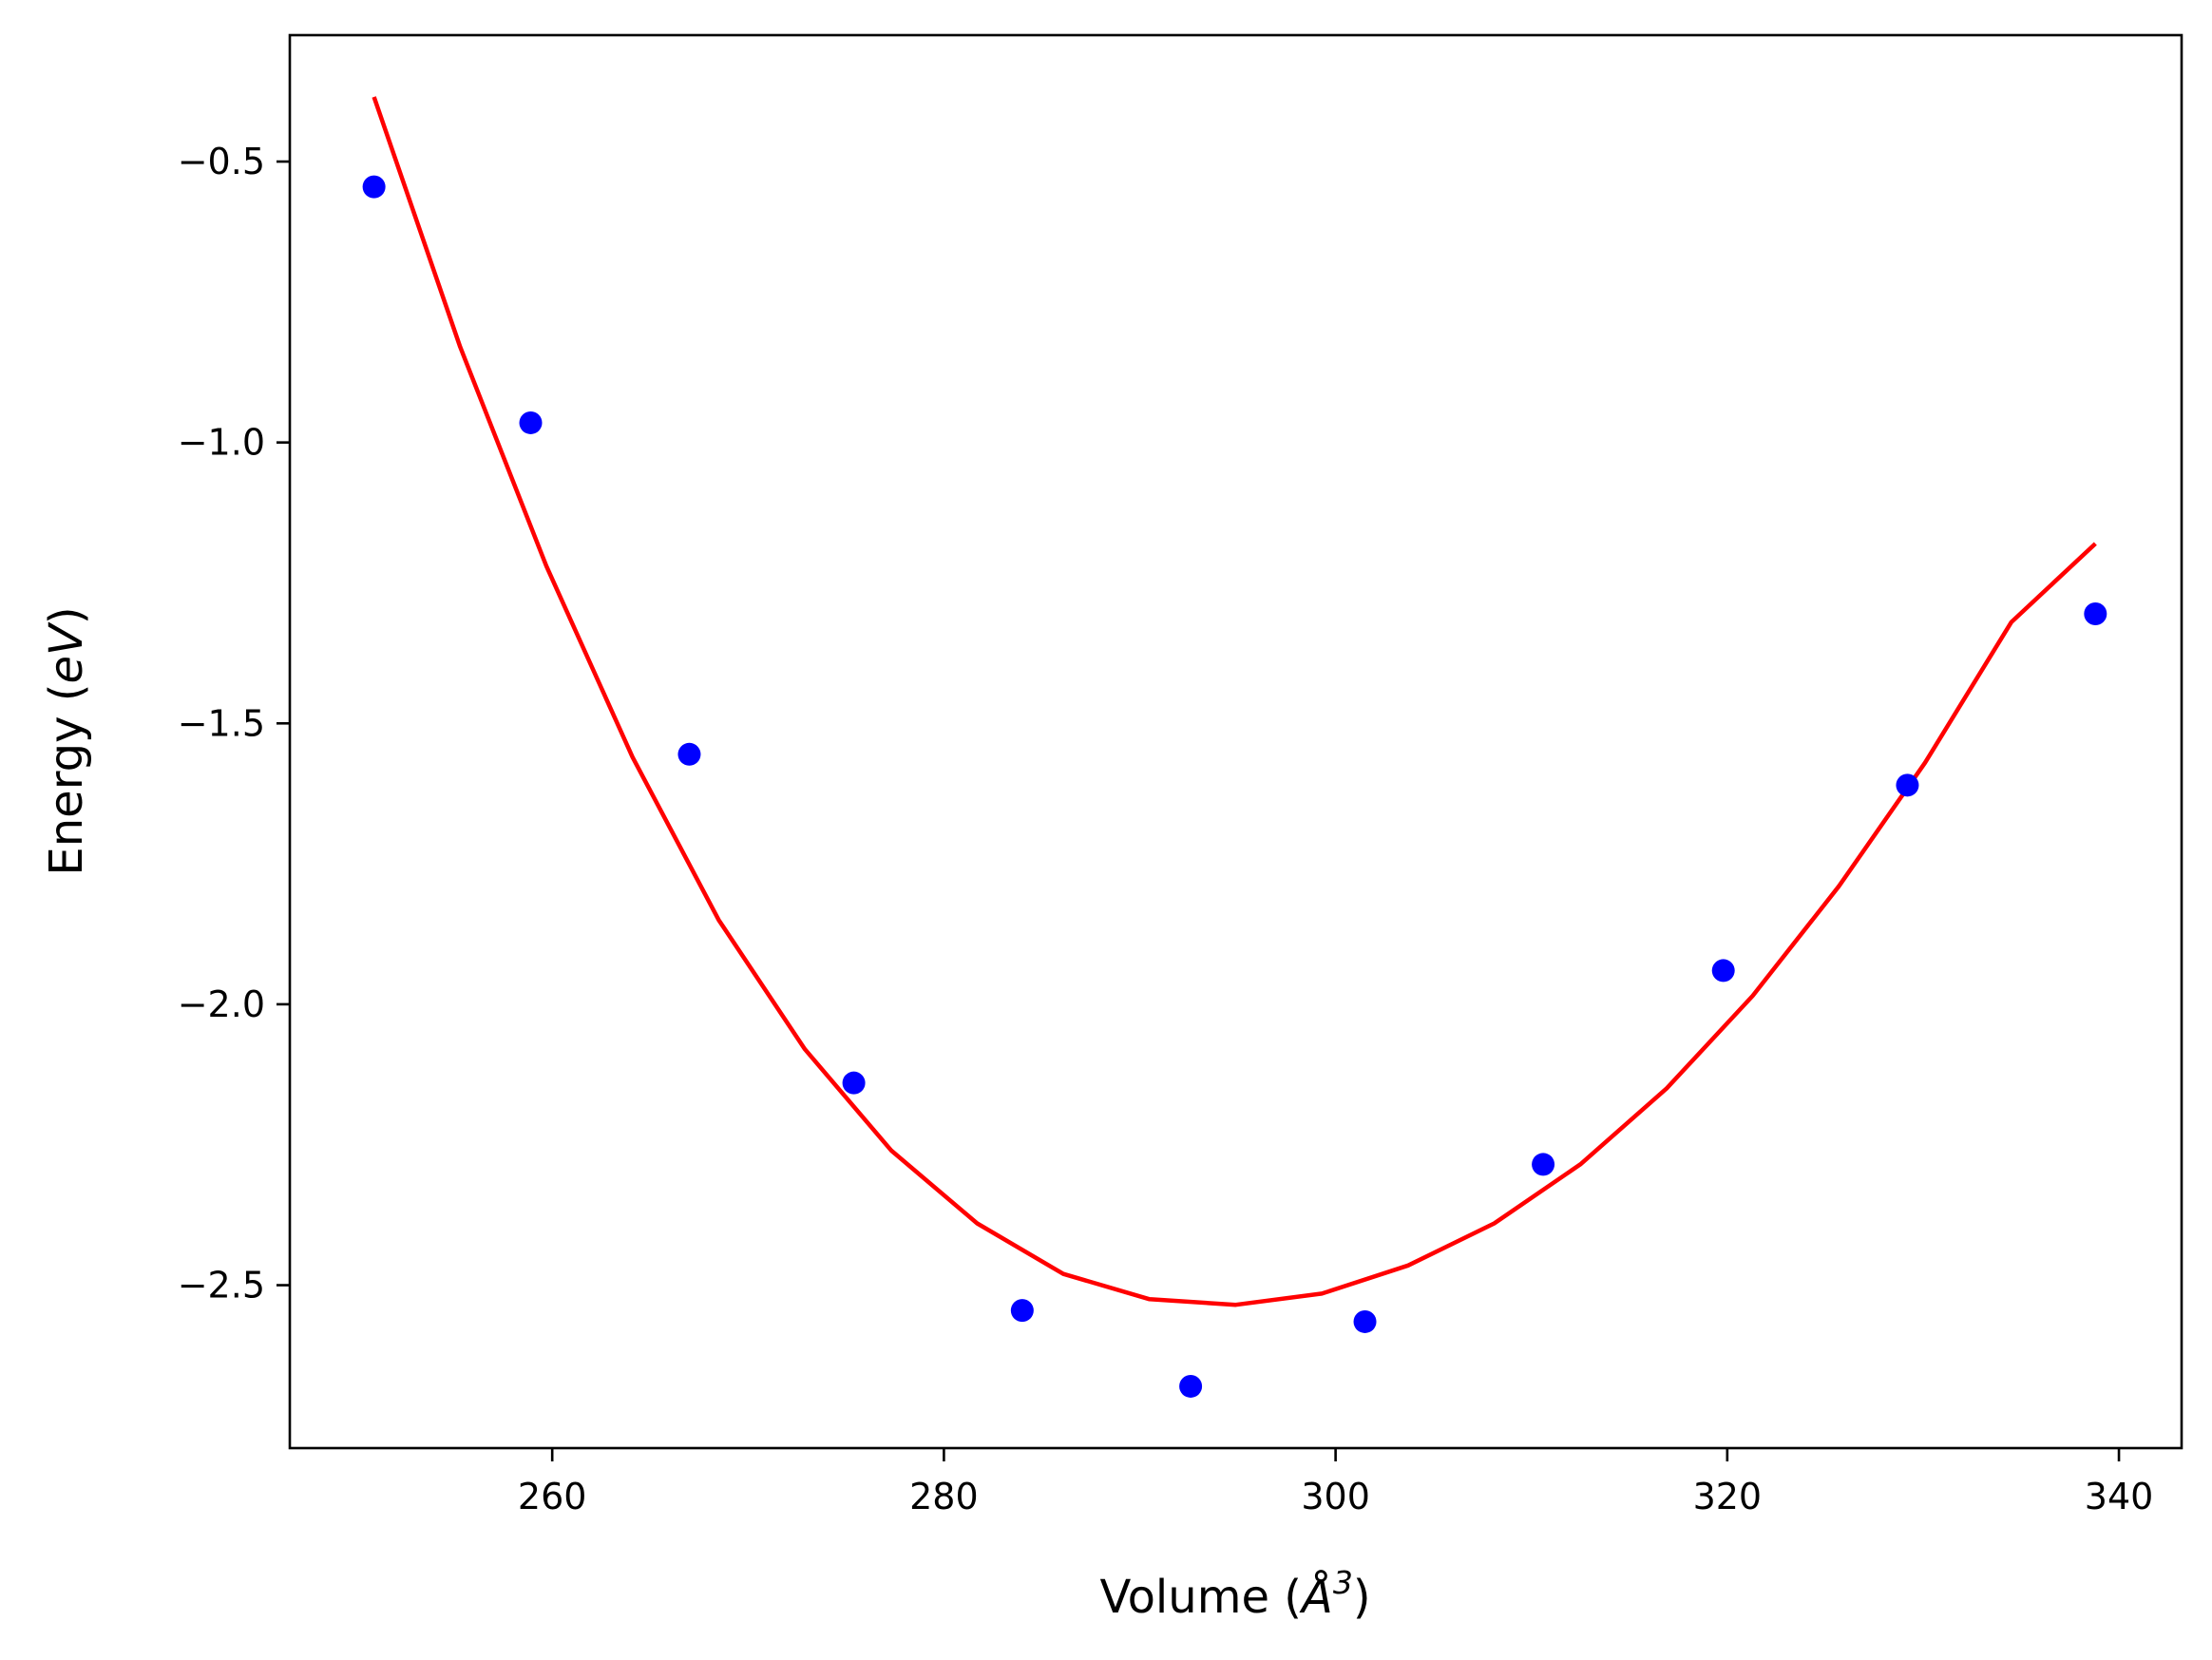 The image size is (2212, 1660). I want to click on y-tick-label: −2.5, so click(221, 1286).